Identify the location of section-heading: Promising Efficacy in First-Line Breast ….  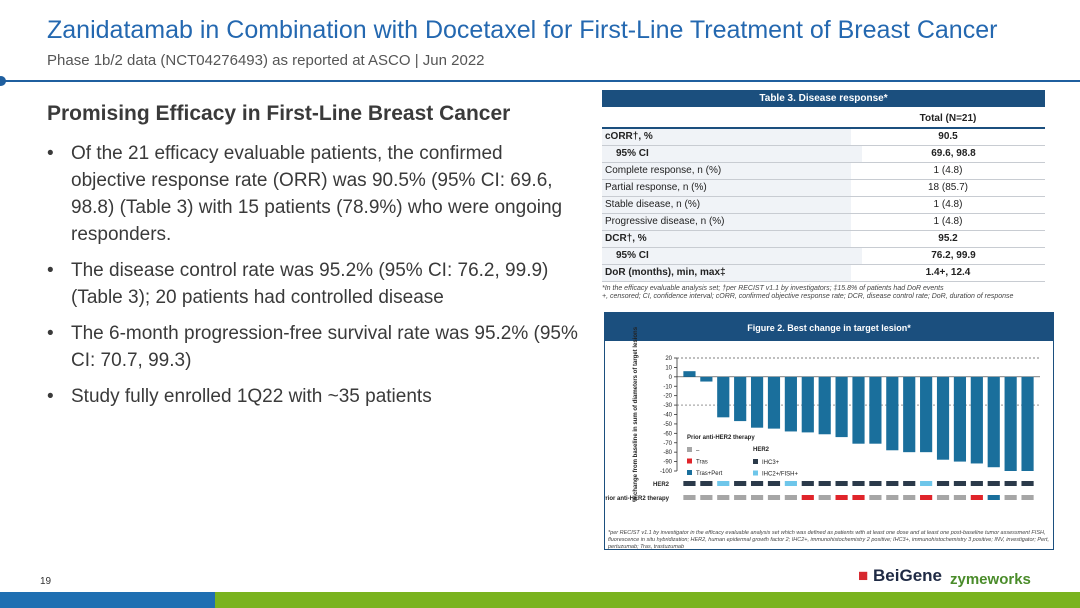
(279, 113).